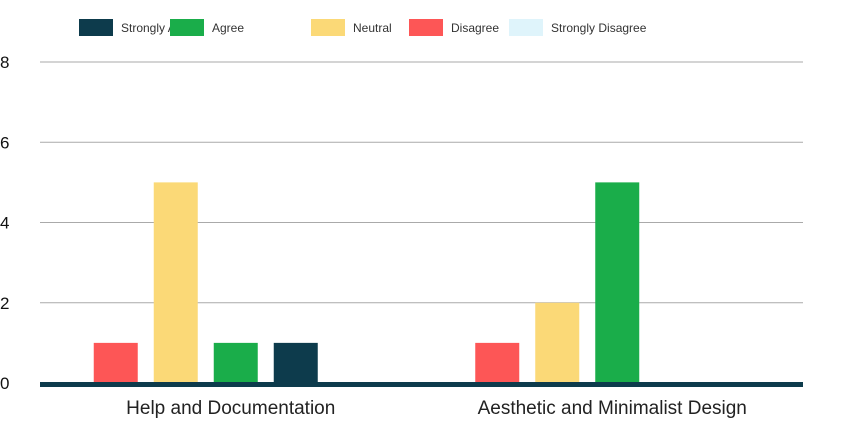 The width and height of the screenshot is (853, 447). What do you see at coordinates (372, 28) in the screenshot?
I see `legend-label-neutral: Neutral` at bounding box center [372, 28].